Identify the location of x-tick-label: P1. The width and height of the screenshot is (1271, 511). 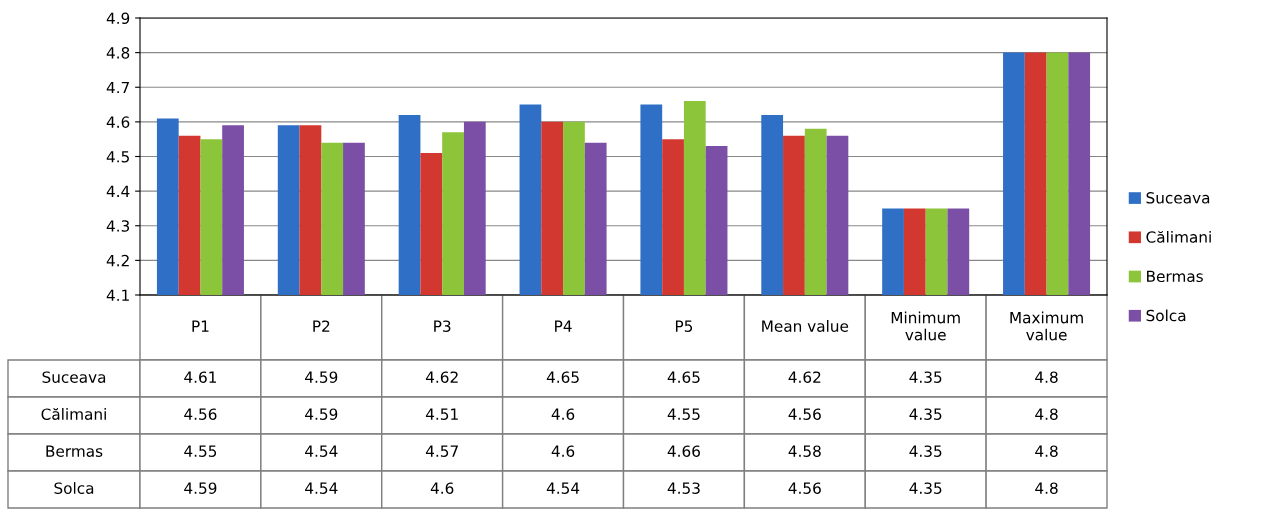
(200, 326).